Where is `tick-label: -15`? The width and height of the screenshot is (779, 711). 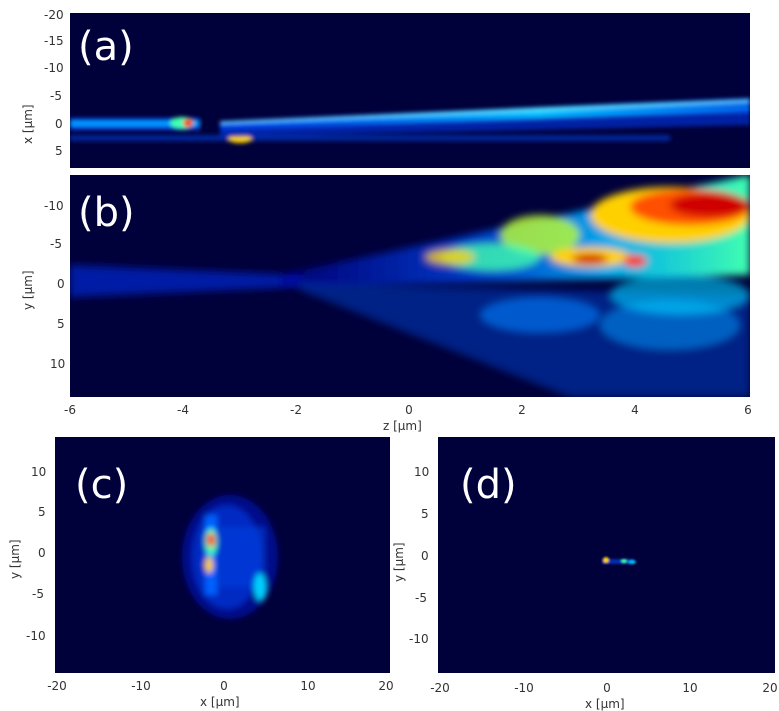
tick-label: -15 is located at coordinates (54, 41).